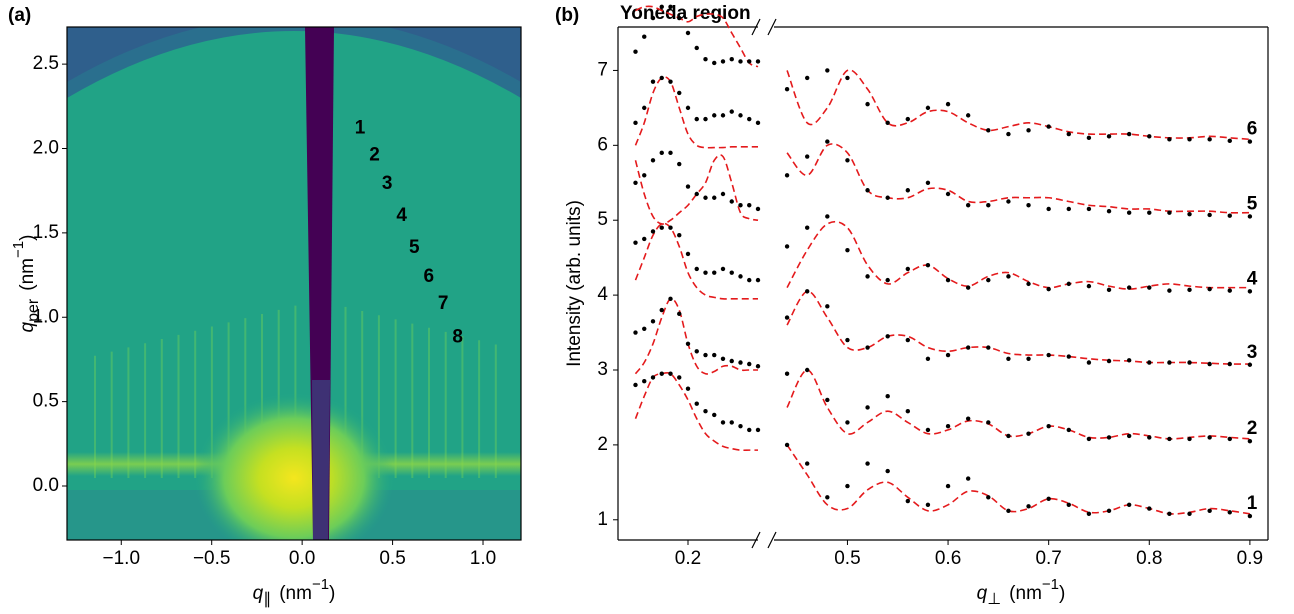 The image size is (1294, 614). What do you see at coordinates (1252, 428) in the screenshot?
I see `curve-label: 2` at bounding box center [1252, 428].